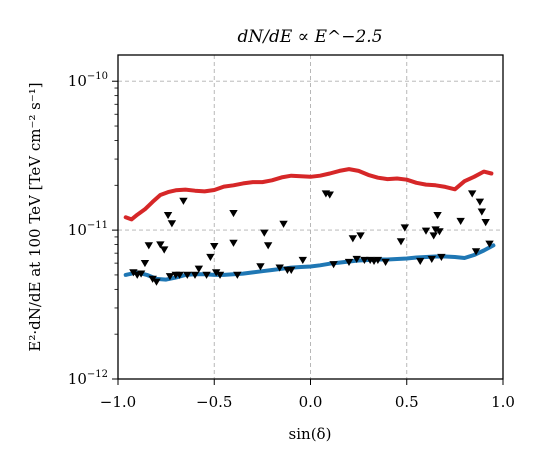 The image size is (540, 465). Describe the element at coordinates (311, 238) in the screenshot. I see `marker-layer` at that location.